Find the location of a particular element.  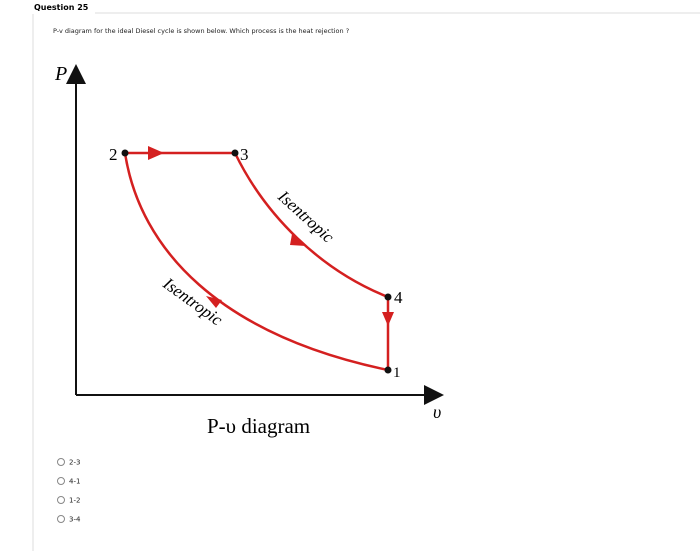

option-label: 1-2 is located at coordinates (74, 501).